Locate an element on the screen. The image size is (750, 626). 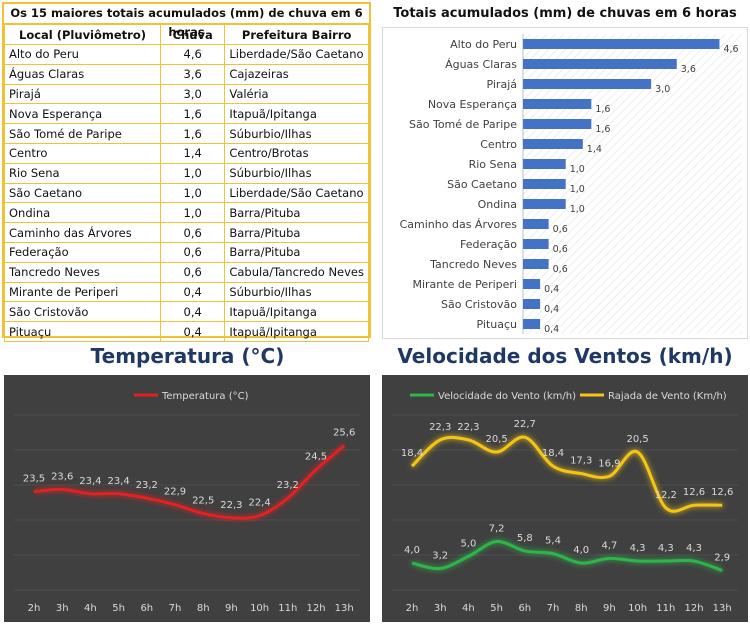
bar-value-label: 1,6 is located at coordinates (602, 129).